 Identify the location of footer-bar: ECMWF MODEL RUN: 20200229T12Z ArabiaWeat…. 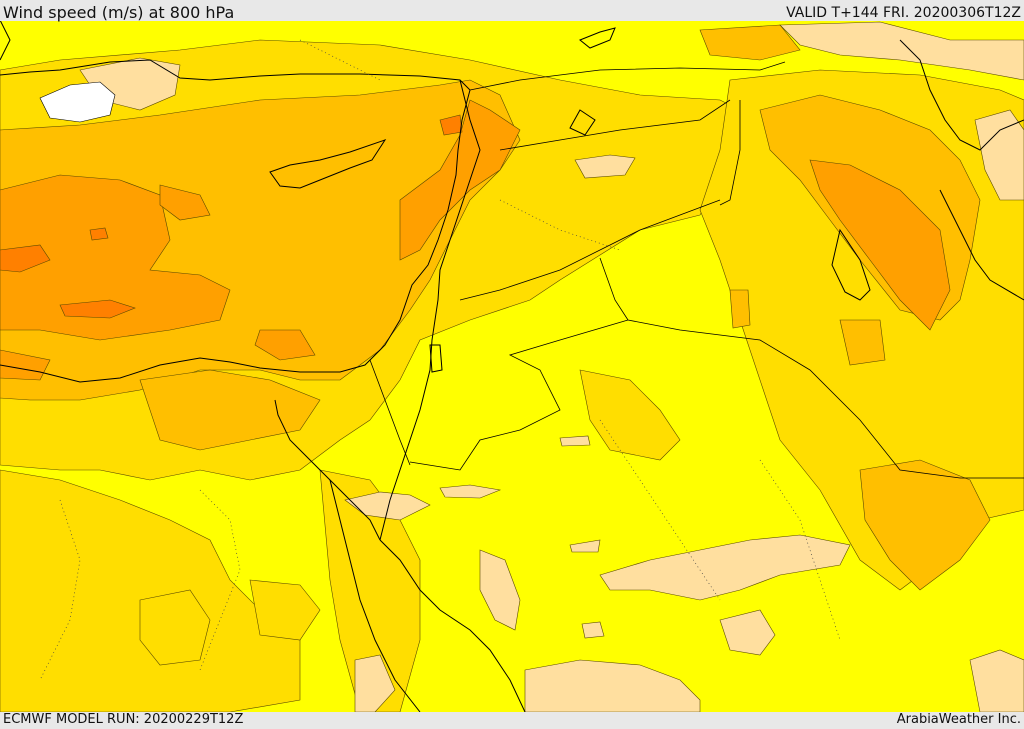
(512, 720).